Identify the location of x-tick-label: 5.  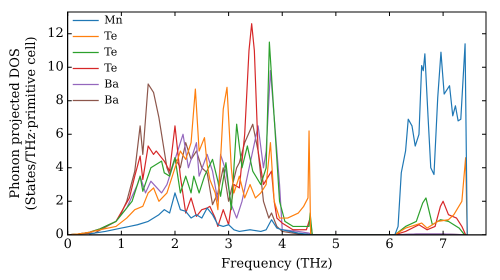
(336, 244).